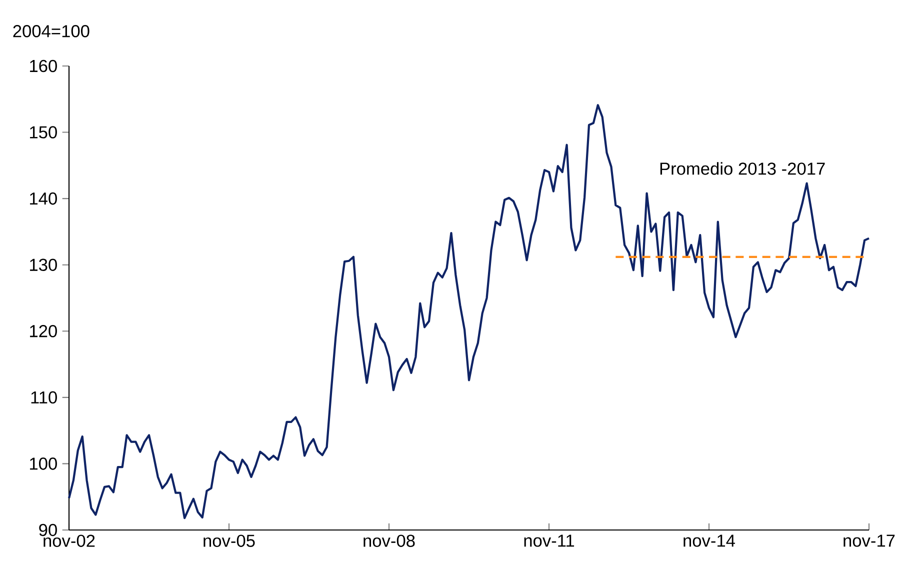 Image resolution: width=906 pixels, height=573 pixels. I want to click on x-tick-label: nov-17, so click(869, 540).